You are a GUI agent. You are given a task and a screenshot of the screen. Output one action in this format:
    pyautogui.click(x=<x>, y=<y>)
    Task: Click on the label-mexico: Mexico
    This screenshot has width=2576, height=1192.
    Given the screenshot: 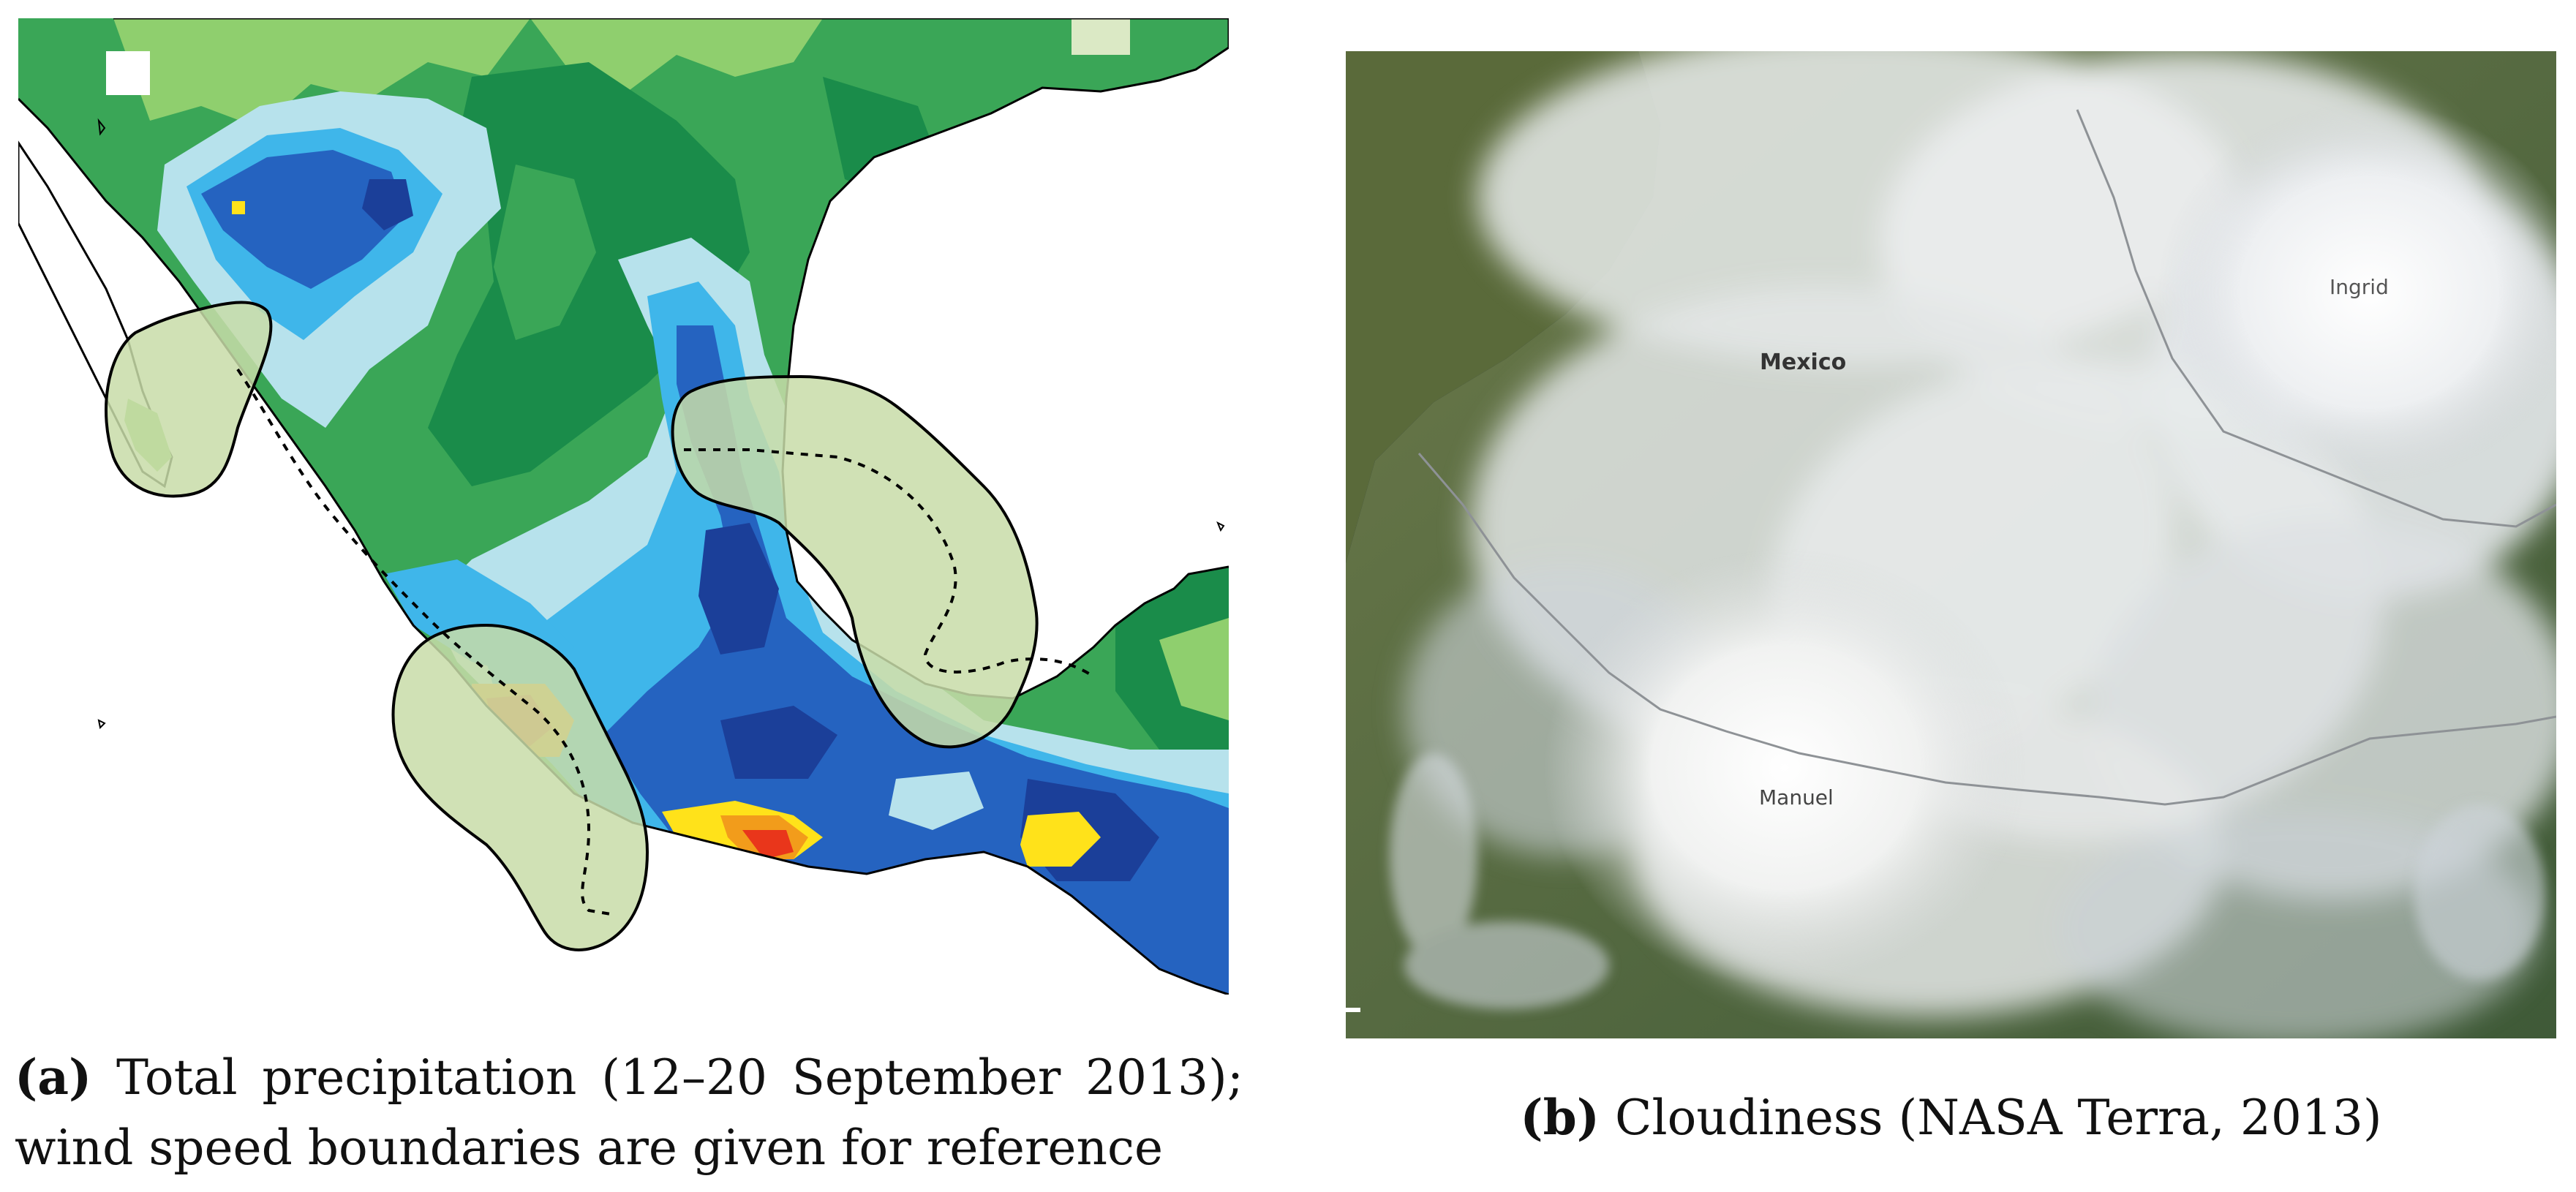 What is the action you would take?
    pyautogui.click(x=1803, y=362)
    